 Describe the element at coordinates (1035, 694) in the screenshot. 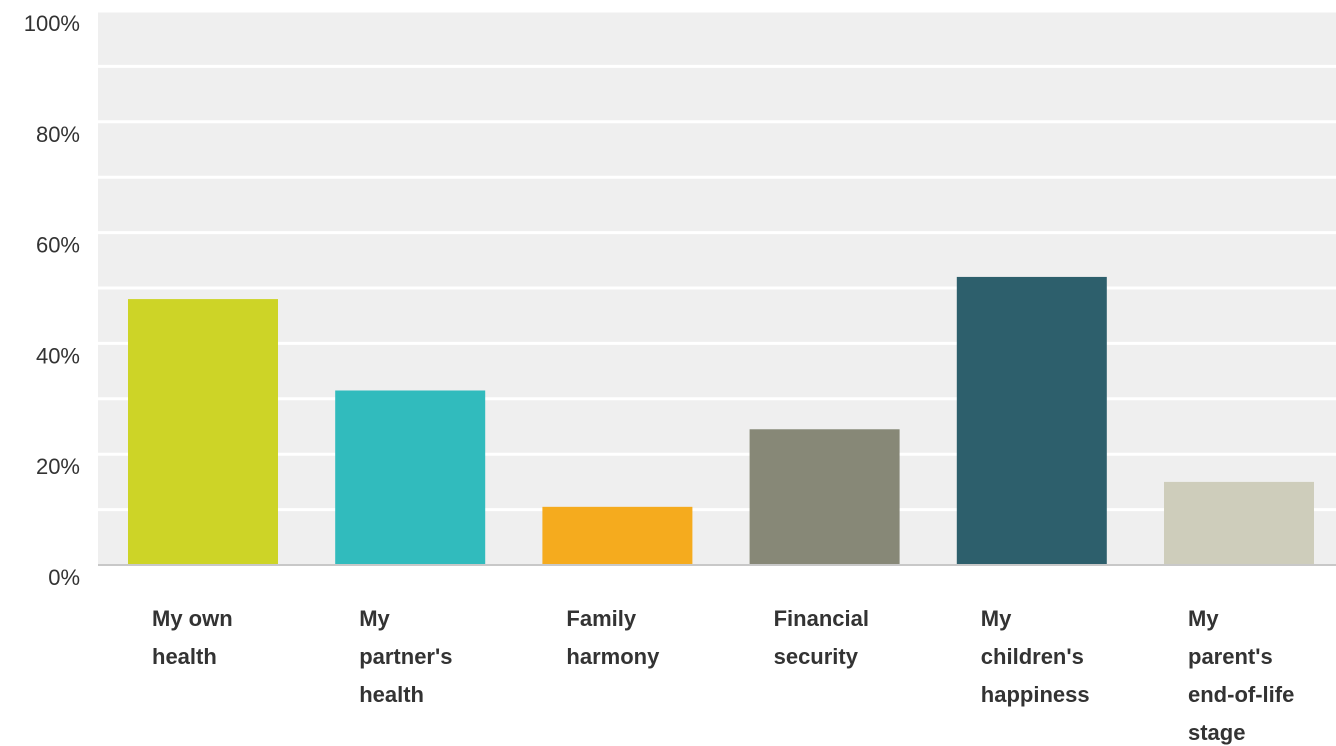

I see `x-category-label-line: happiness` at that location.